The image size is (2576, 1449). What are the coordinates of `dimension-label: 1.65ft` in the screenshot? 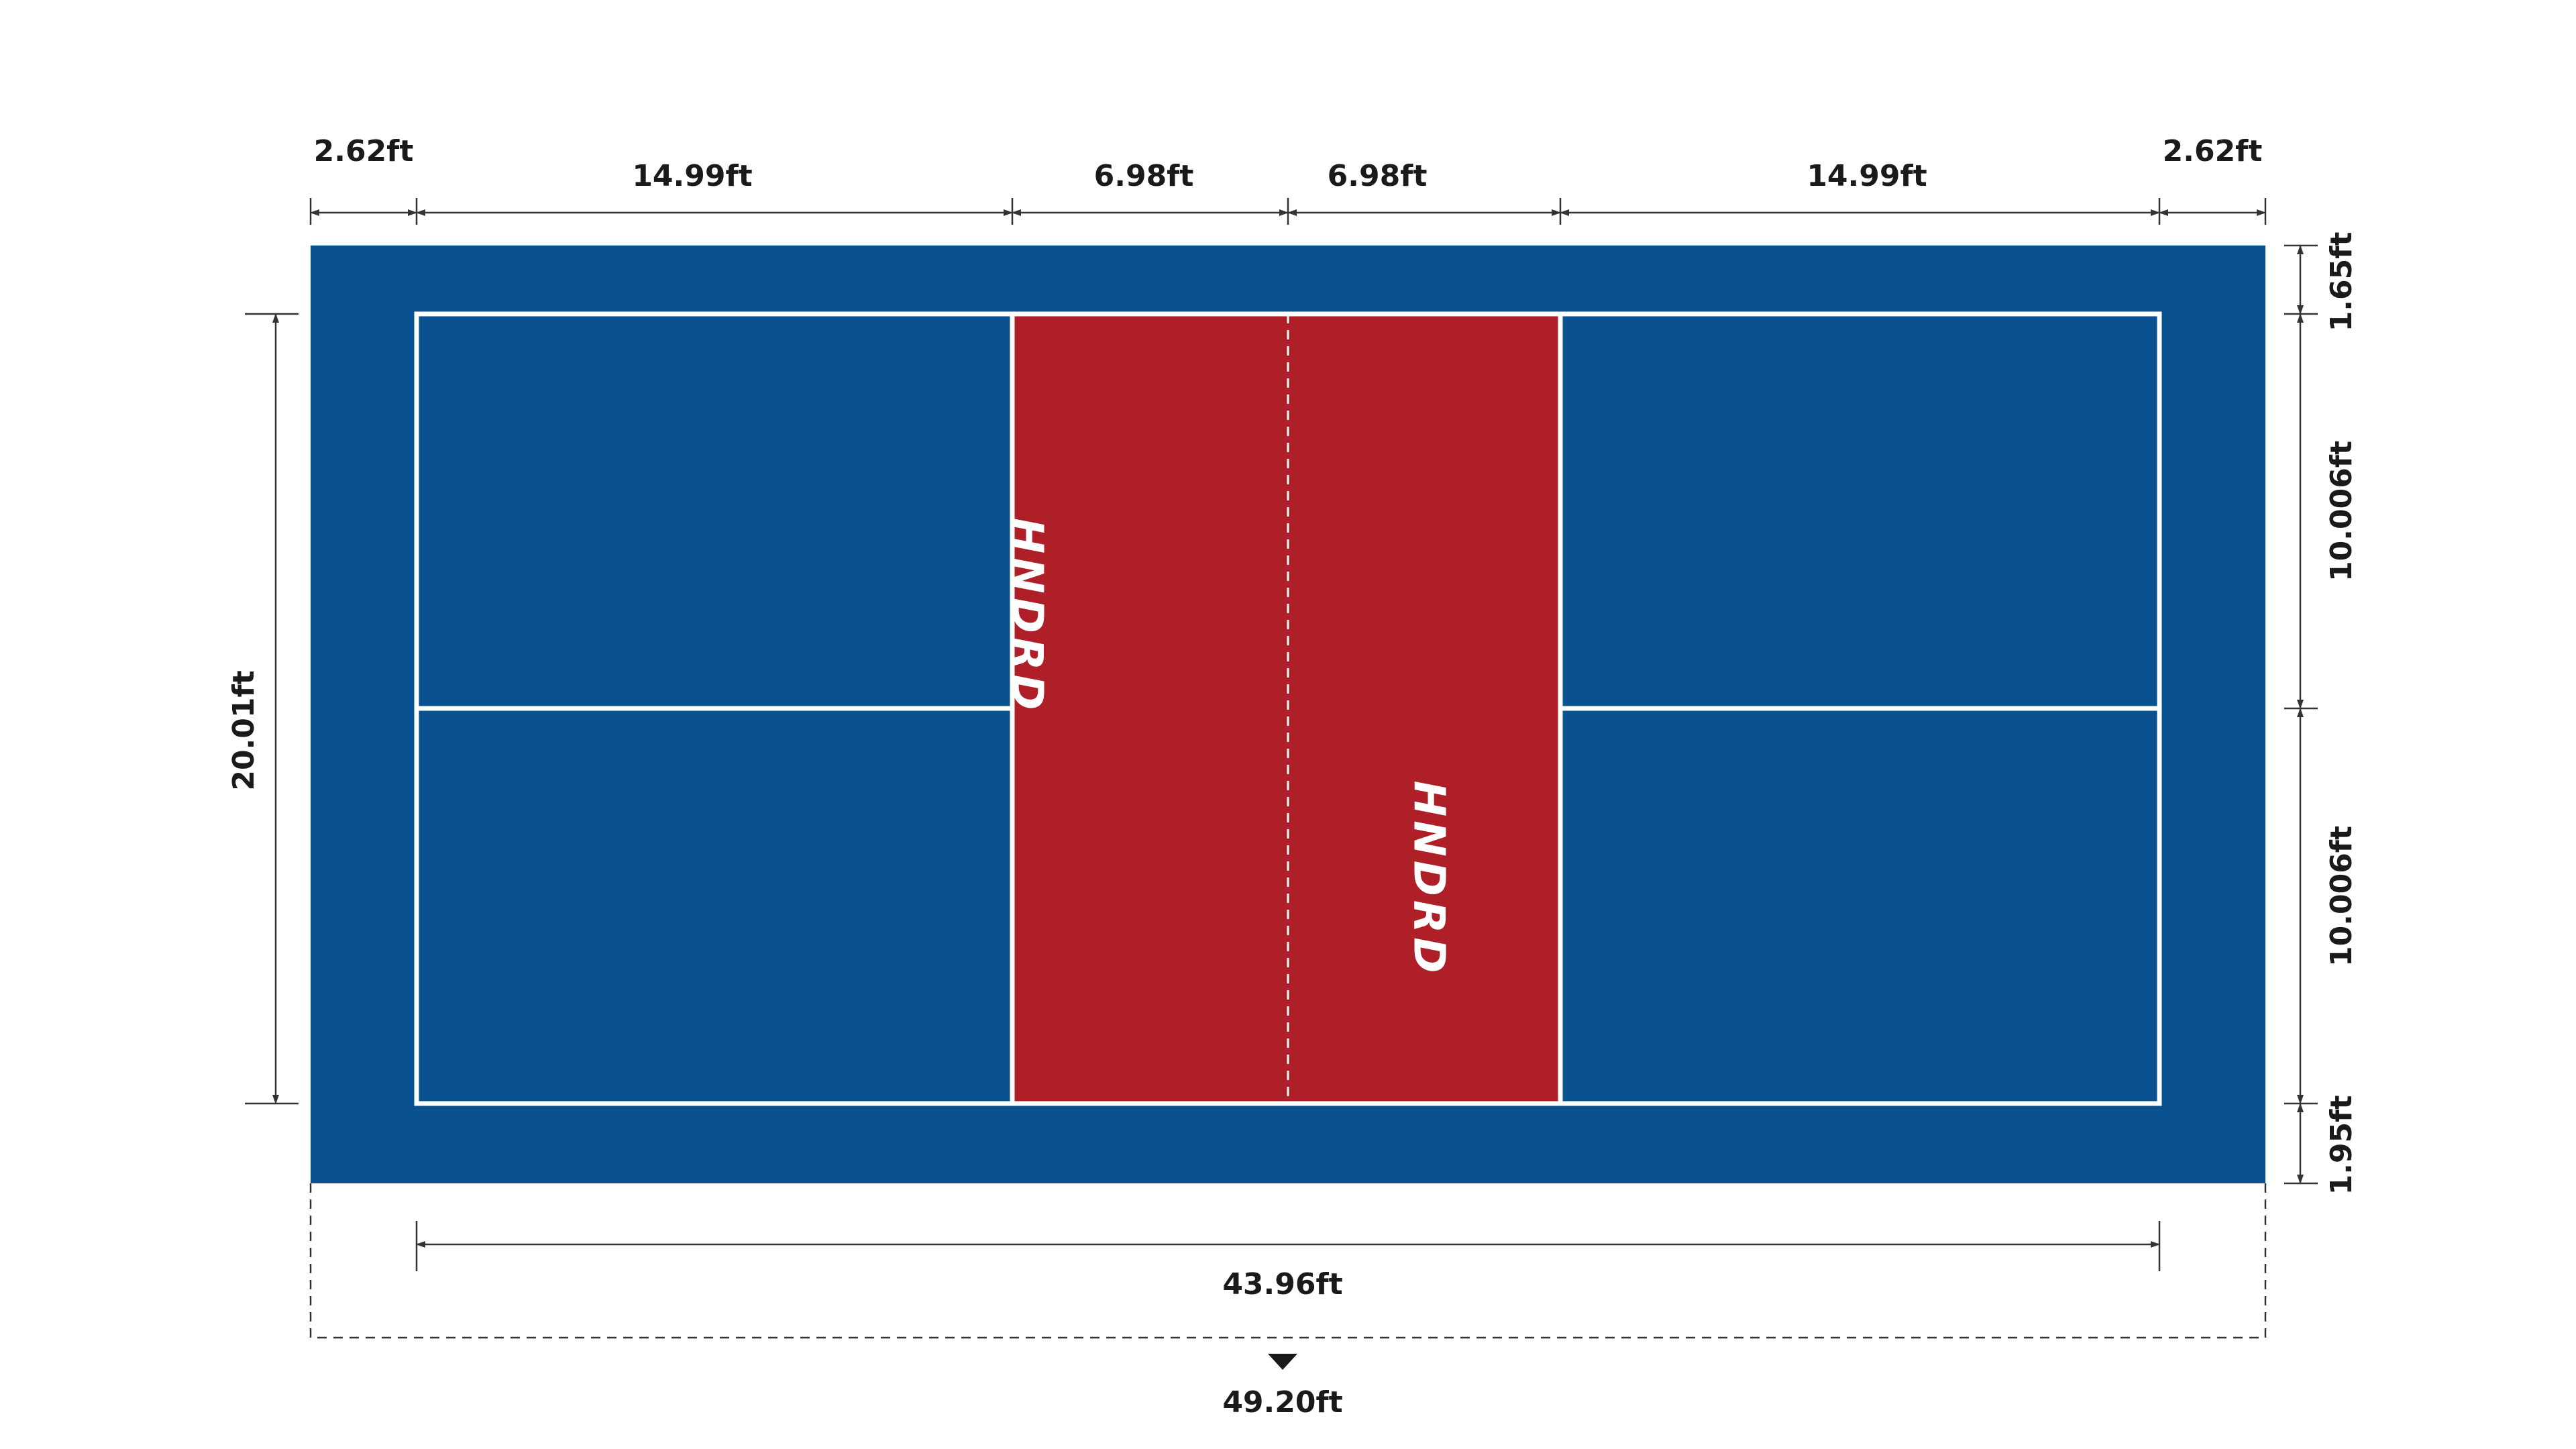 It's located at (2341, 282).